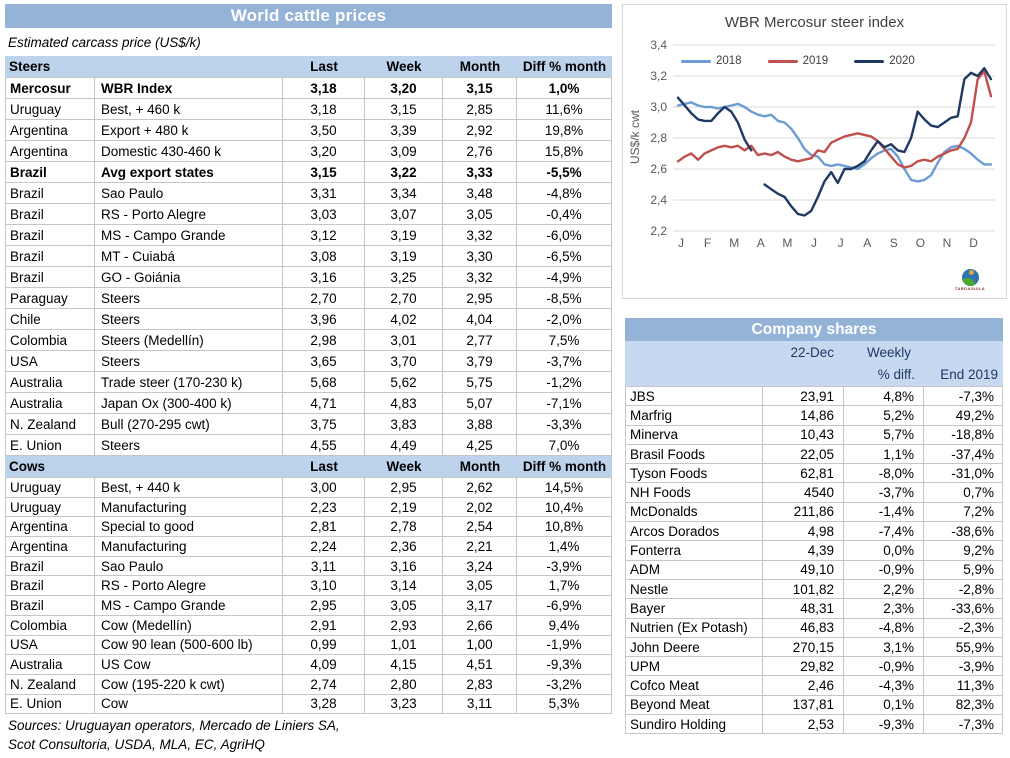 This screenshot has width=1010, height=758. I want to click on last-cell: 3,20, so click(324, 151).